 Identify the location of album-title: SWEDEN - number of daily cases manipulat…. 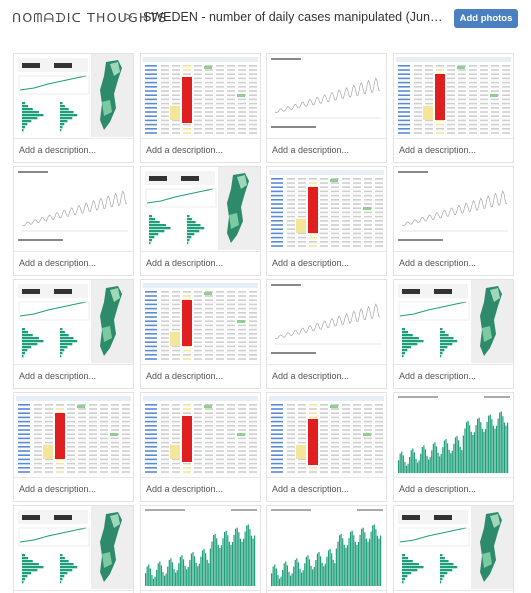
(295, 17).